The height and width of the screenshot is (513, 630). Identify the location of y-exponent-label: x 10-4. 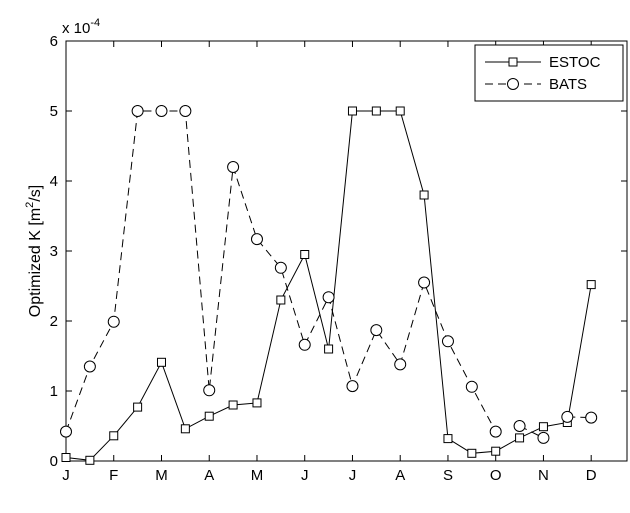
(81, 27).